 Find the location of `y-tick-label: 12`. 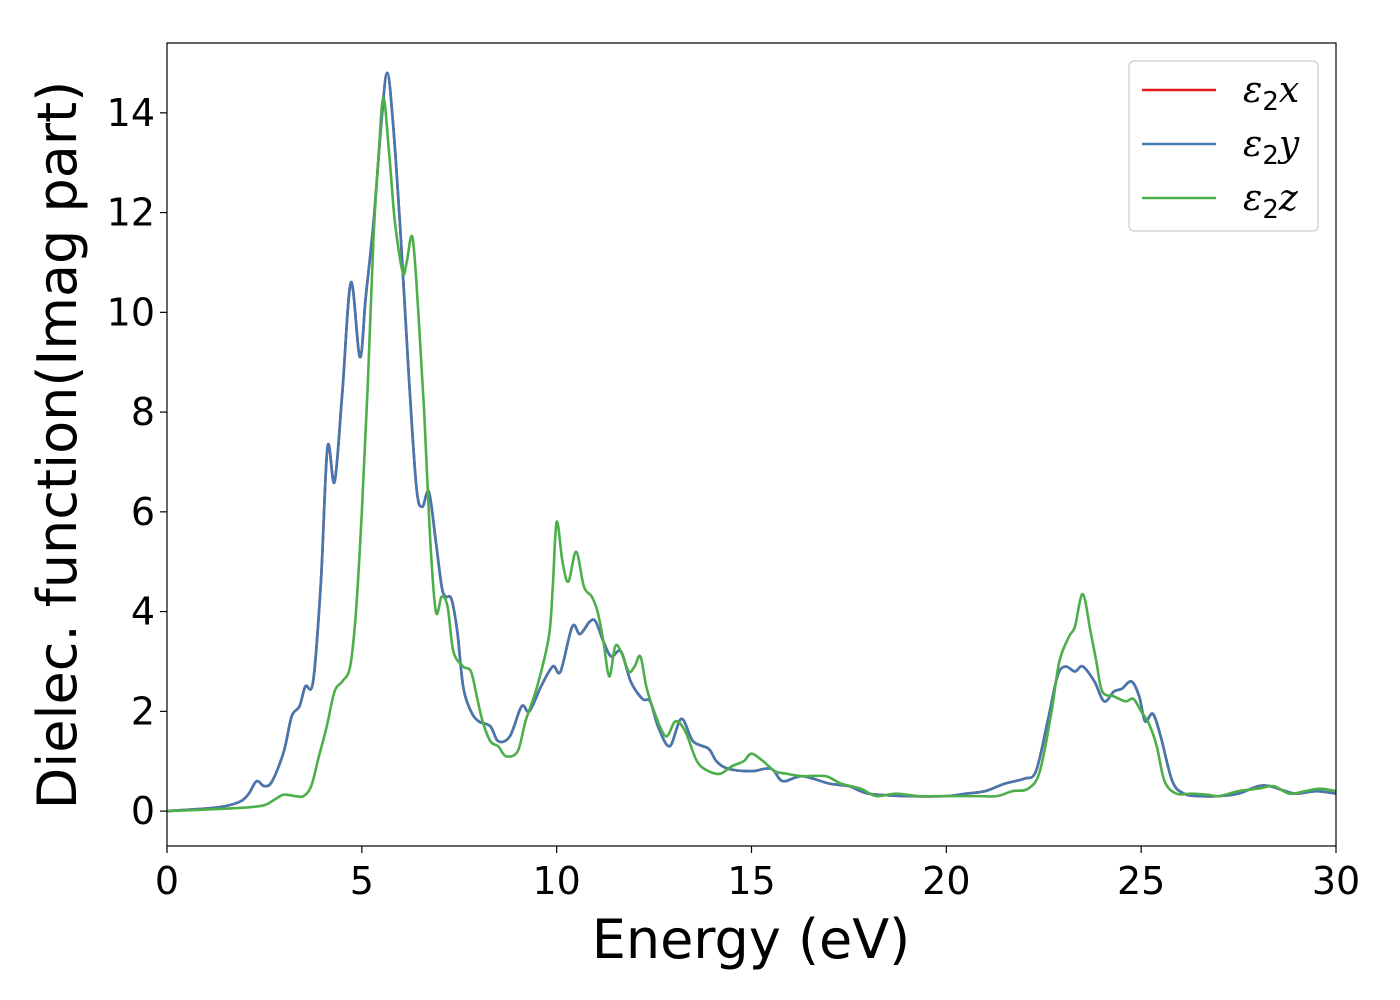

y-tick-label: 12 is located at coordinates (131, 213).